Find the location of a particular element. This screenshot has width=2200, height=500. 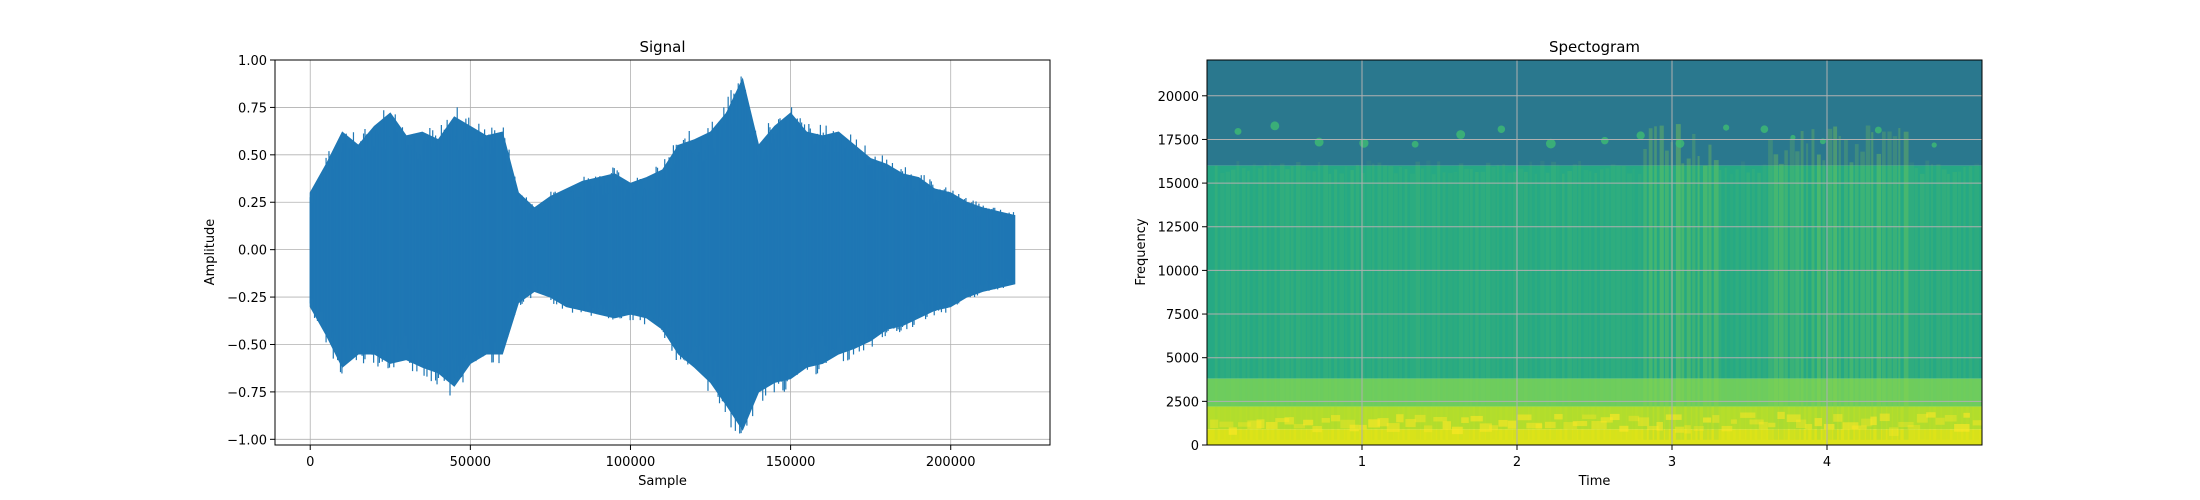

spectrogram-band is located at coordinates (1594, 437).